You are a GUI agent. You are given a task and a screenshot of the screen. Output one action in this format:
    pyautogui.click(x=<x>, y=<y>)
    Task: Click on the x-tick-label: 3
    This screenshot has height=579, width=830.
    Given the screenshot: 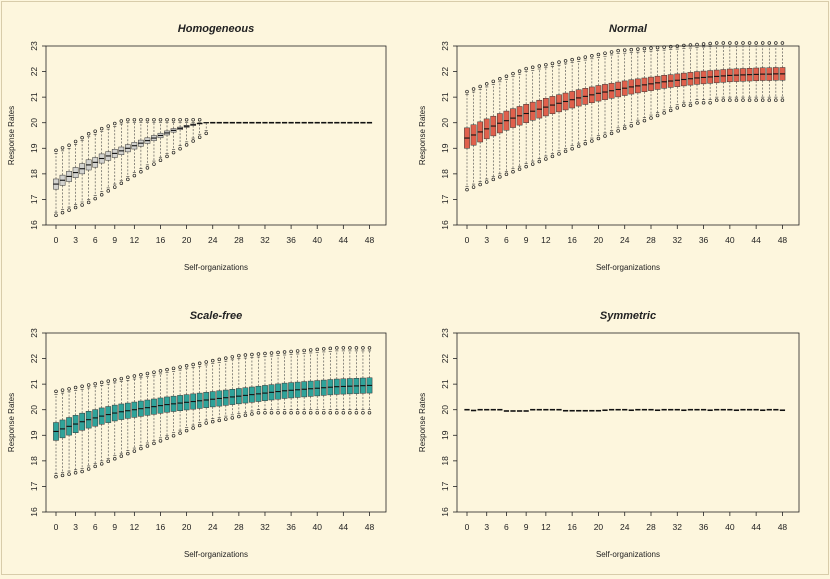 What is the action you would take?
    pyautogui.click(x=486, y=240)
    